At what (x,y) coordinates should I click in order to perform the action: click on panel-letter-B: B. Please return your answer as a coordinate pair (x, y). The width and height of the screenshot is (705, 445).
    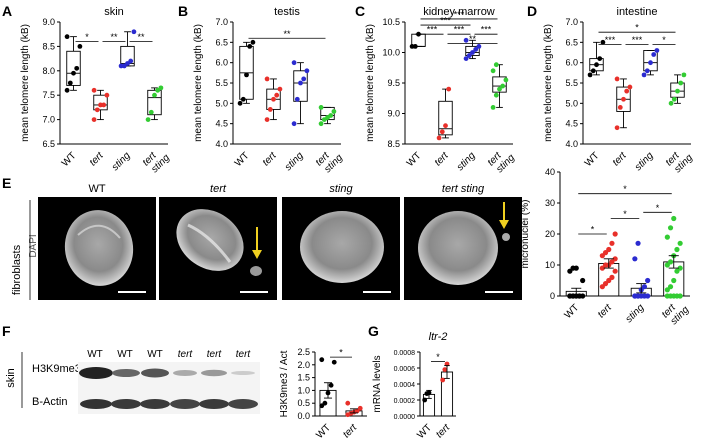
    Looking at the image, I should click on (183, 11).